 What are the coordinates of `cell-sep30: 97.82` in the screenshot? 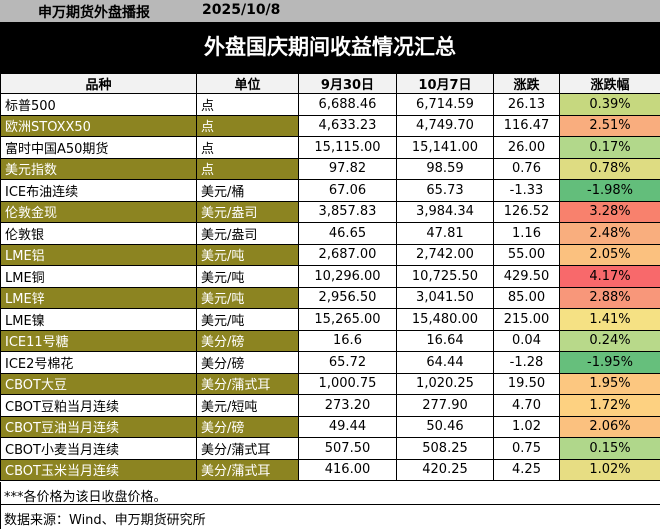 It's located at (347, 168).